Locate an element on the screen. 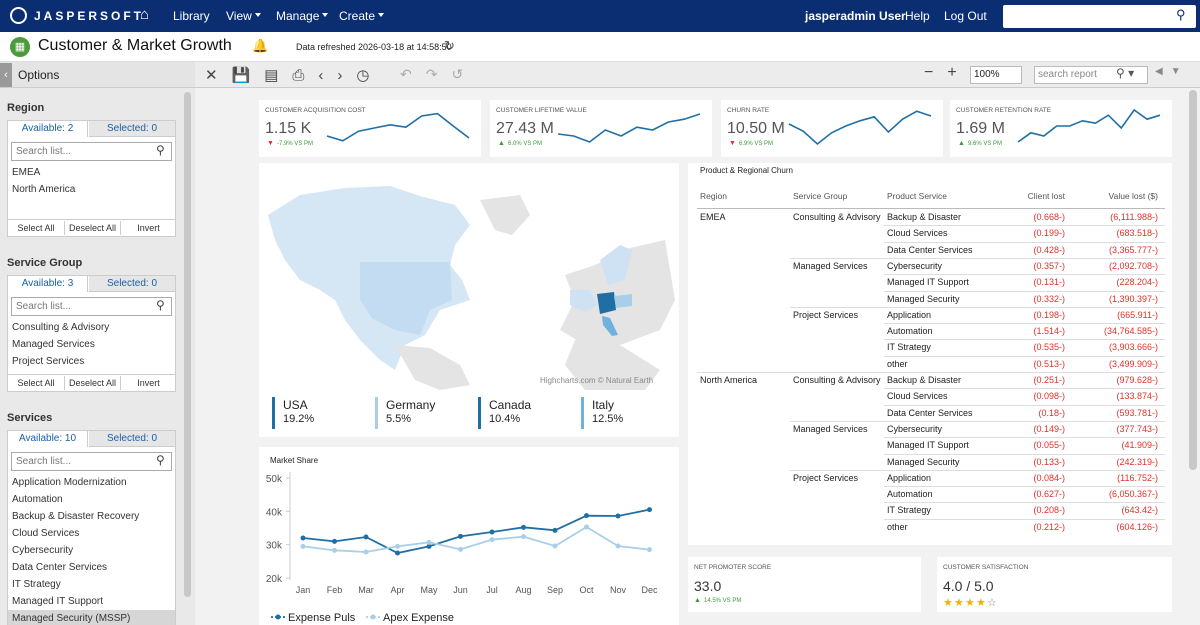  filter-item: Application Modernization is located at coordinates (69, 482).